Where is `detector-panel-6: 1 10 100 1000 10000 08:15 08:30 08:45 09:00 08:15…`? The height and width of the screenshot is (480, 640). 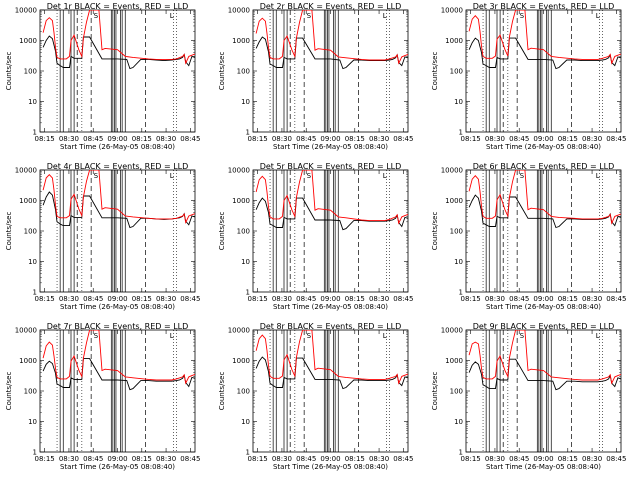
detector-panel-6: 1 10 100 1000 10000 08:15 08:30 08:45 09:00 08:15… is located at coordinates (532, 240).